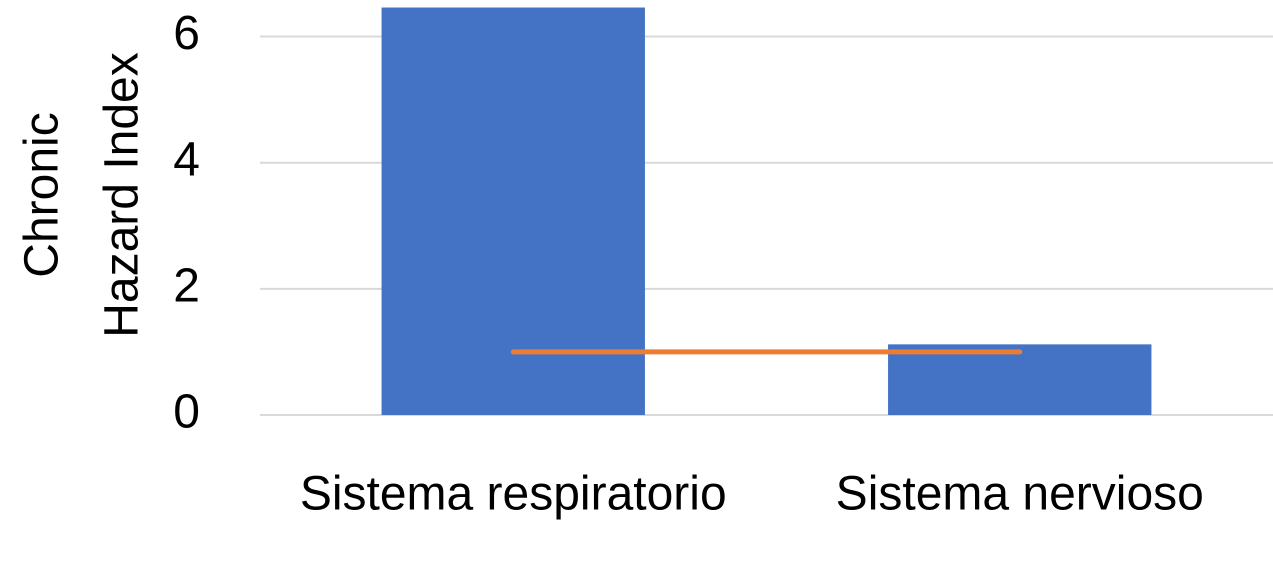 Image resolution: width=1273 pixels, height=565 pixels. I want to click on y-axis-label: Hazard Index, so click(122, 195).